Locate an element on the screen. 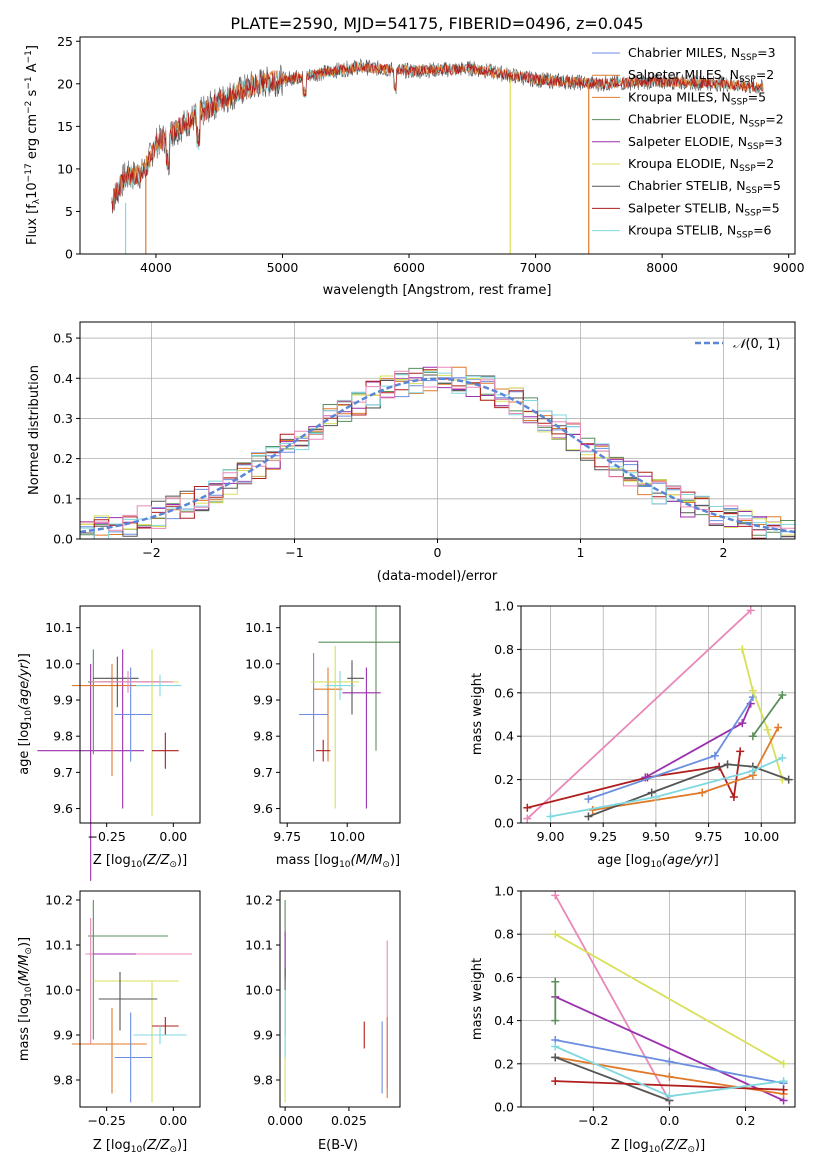 This screenshot has height=1170, width=819. legend-count: =2 is located at coordinates (765, 163).